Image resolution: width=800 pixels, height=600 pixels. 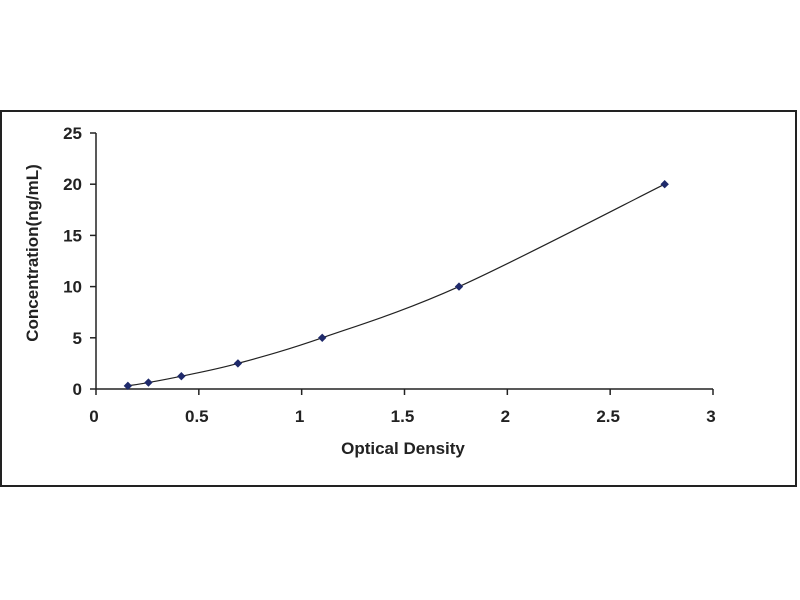 I want to click on x-tick-label: 3, so click(x=710, y=416).